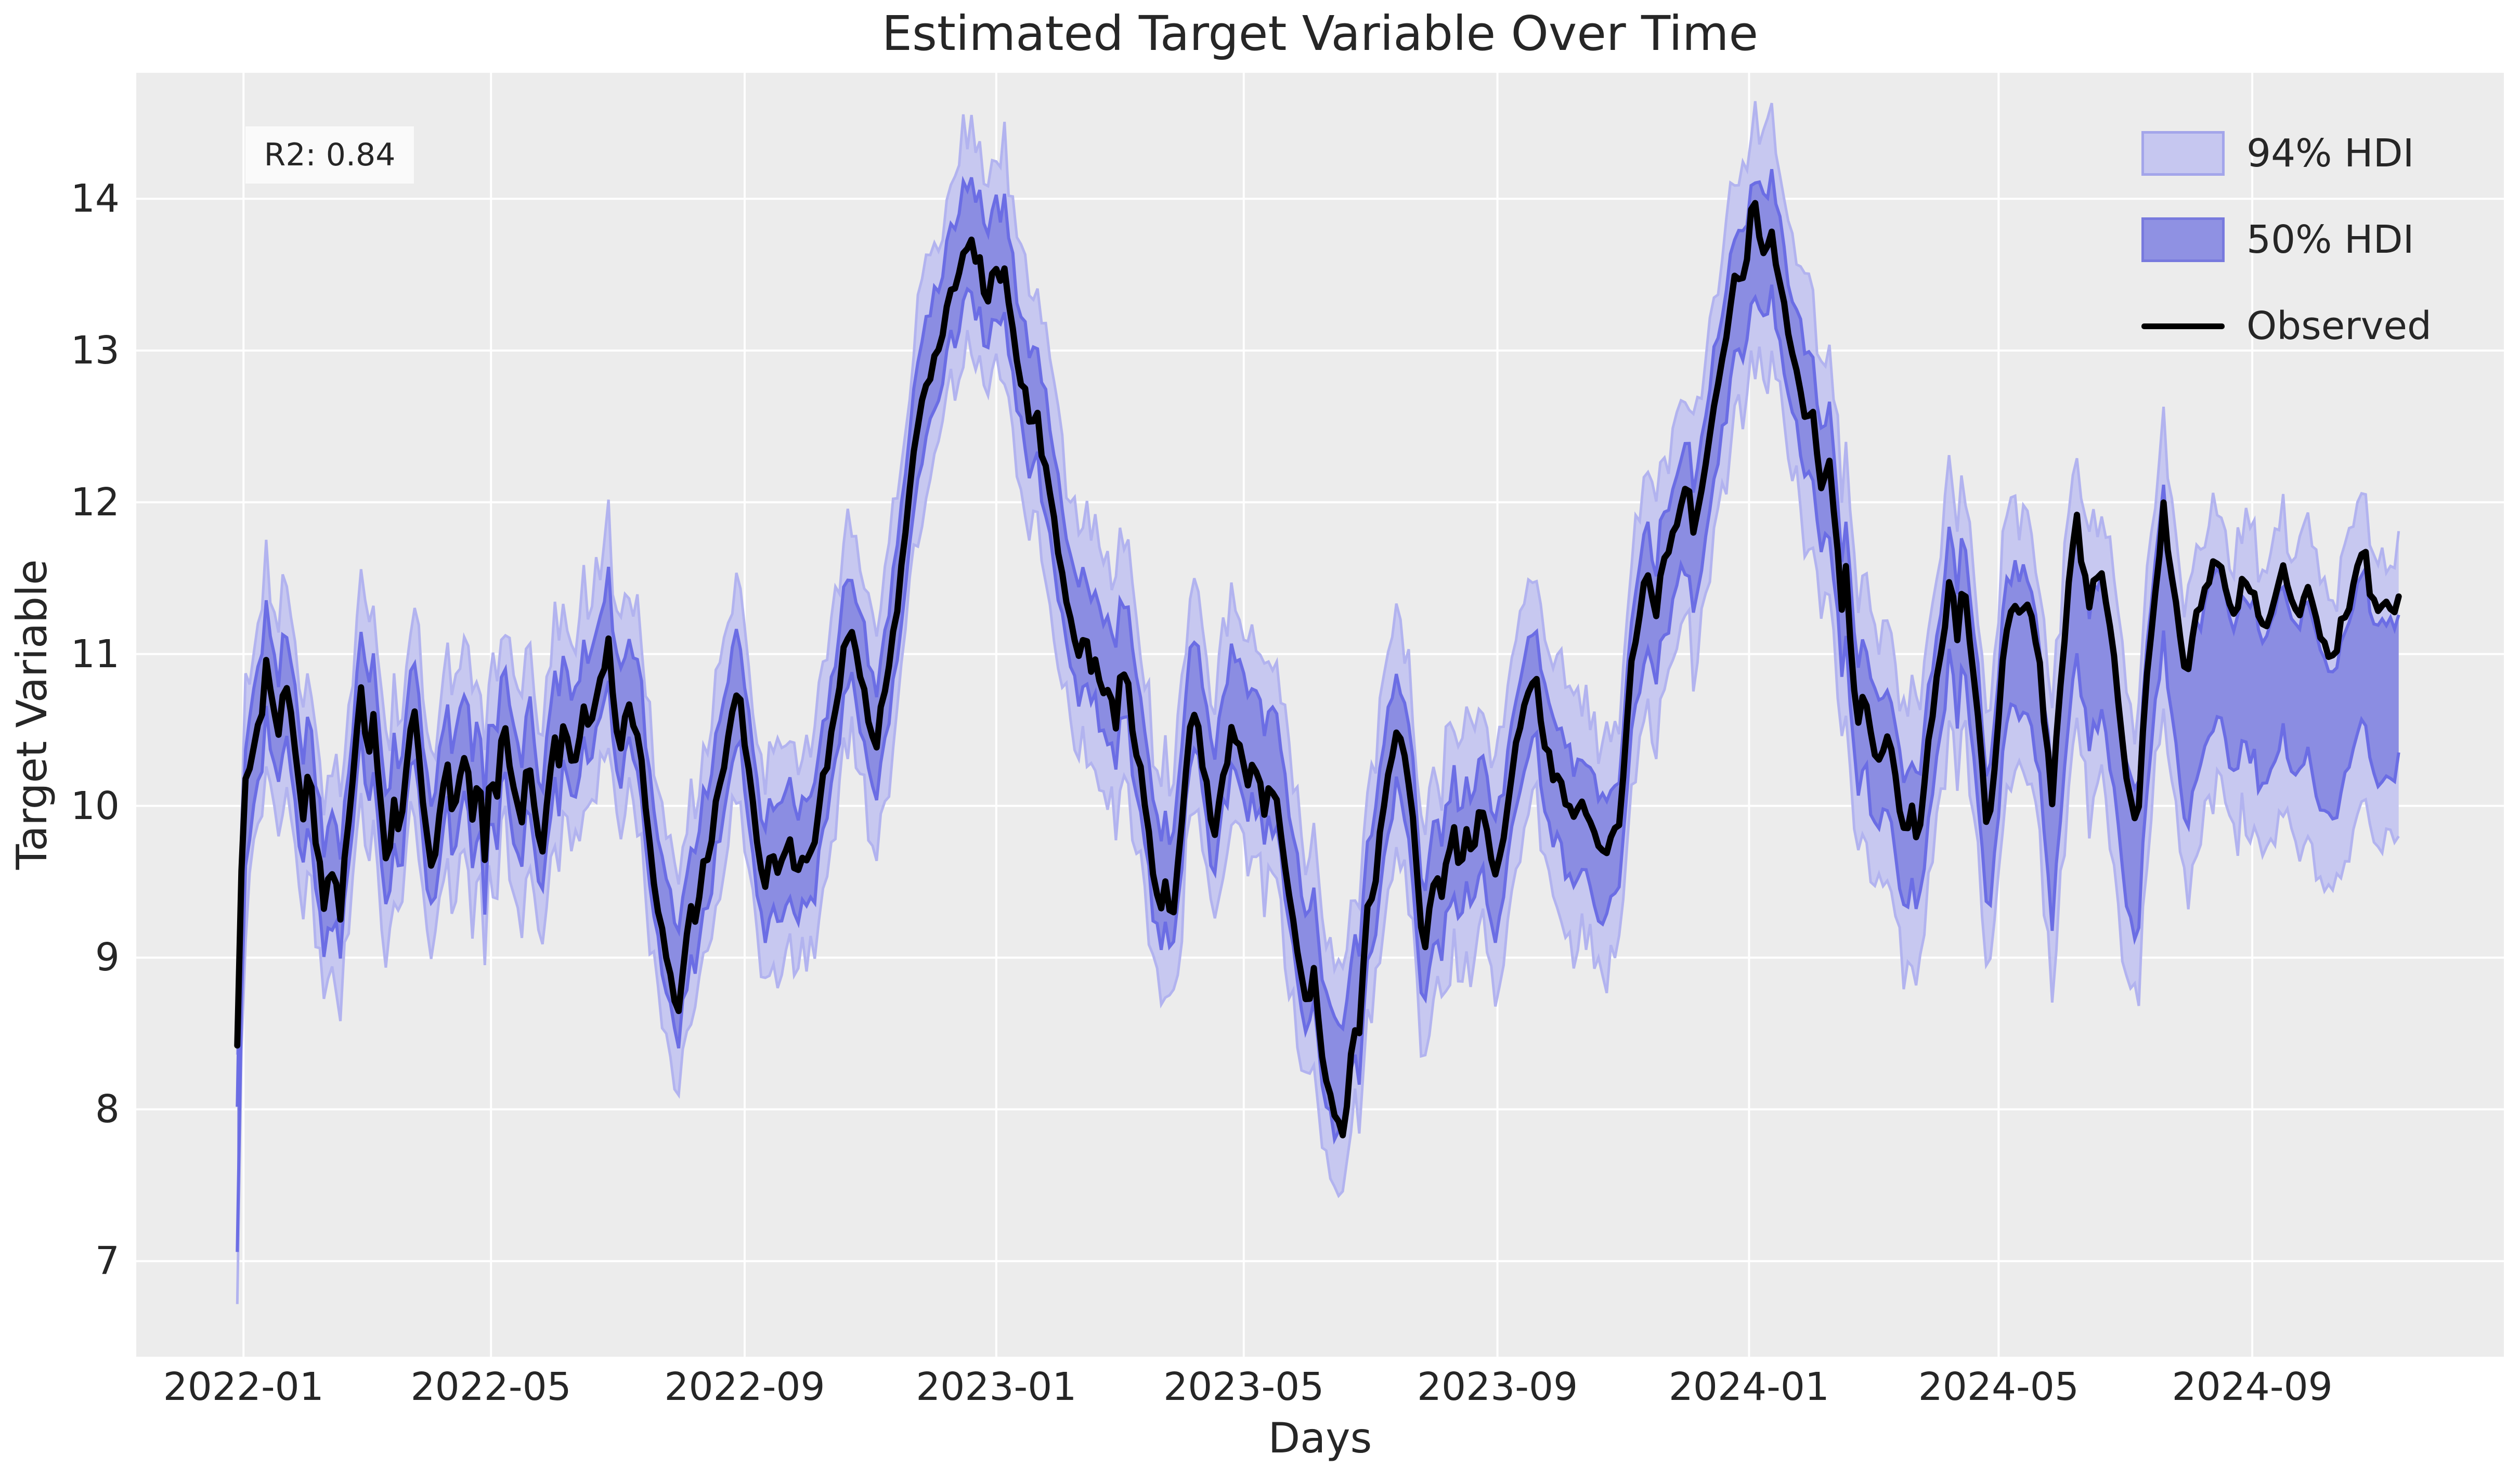 The width and height of the screenshot is (2520, 1480). Describe the element at coordinates (243, 1387) in the screenshot. I see `x-tick-label: 2022-01` at that location.